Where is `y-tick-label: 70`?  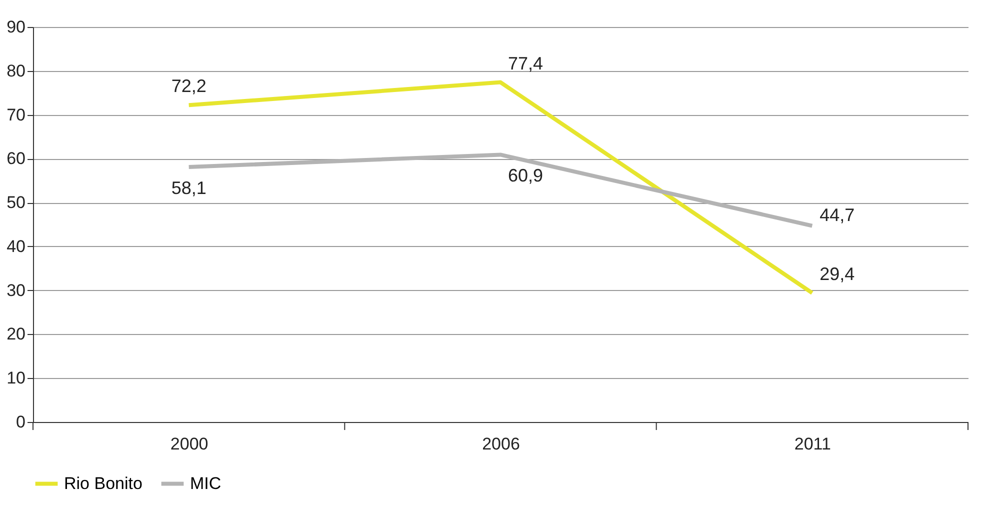
y-tick-label: 70 is located at coordinates (16, 114).